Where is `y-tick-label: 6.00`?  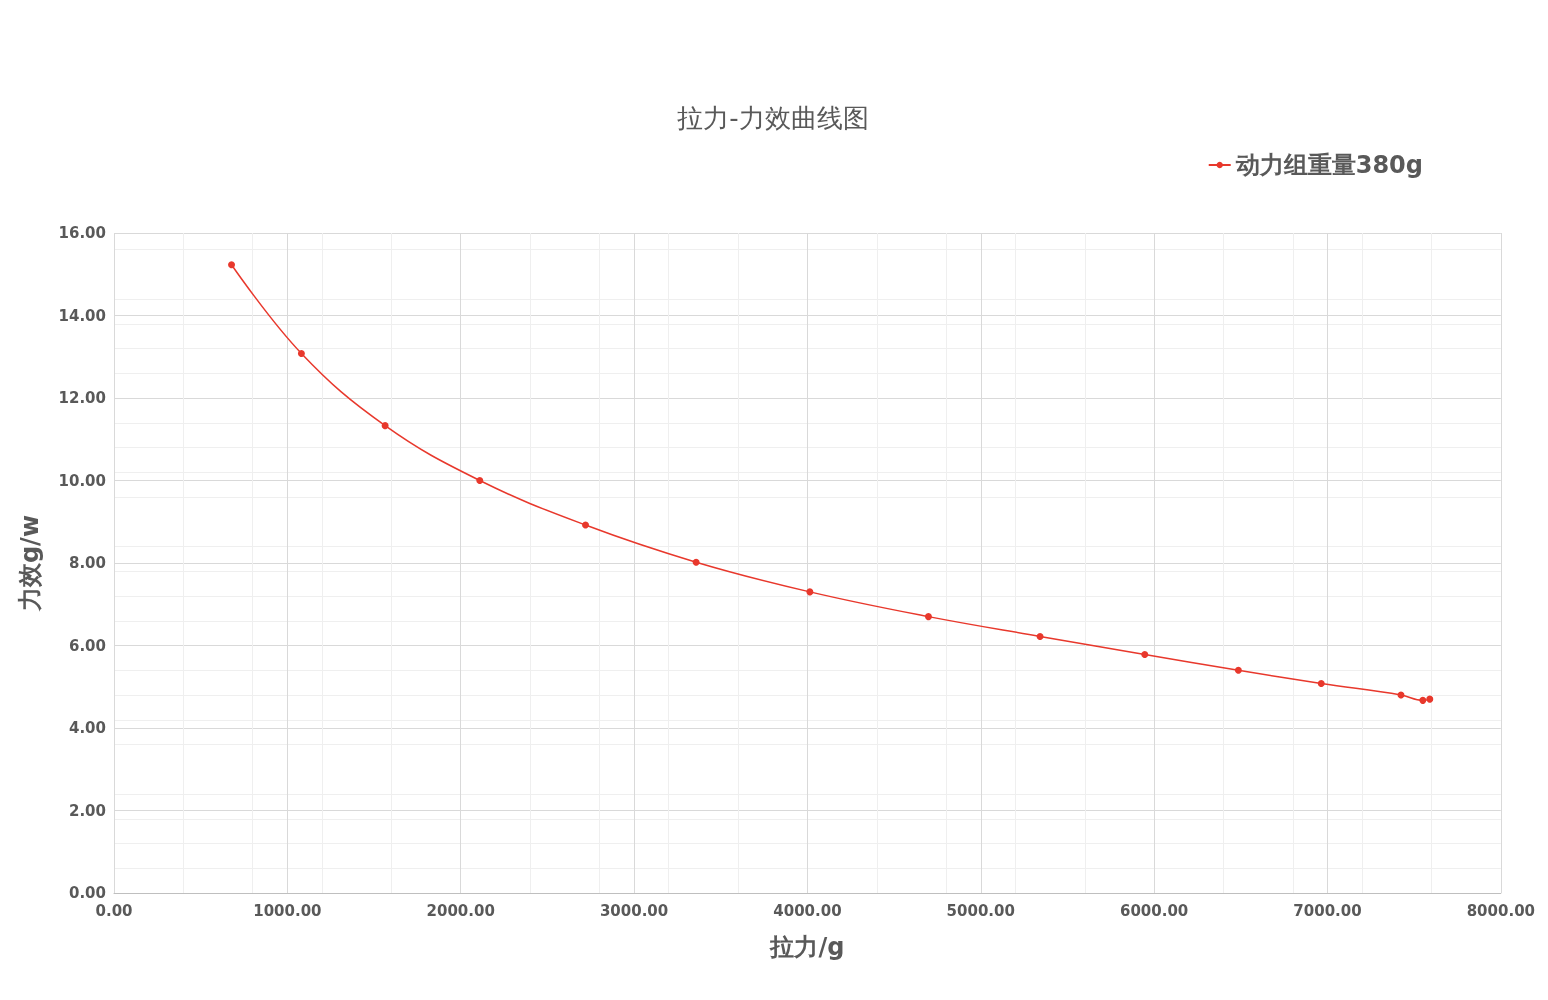
y-tick-label: 6.00 is located at coordinates (87, 645).